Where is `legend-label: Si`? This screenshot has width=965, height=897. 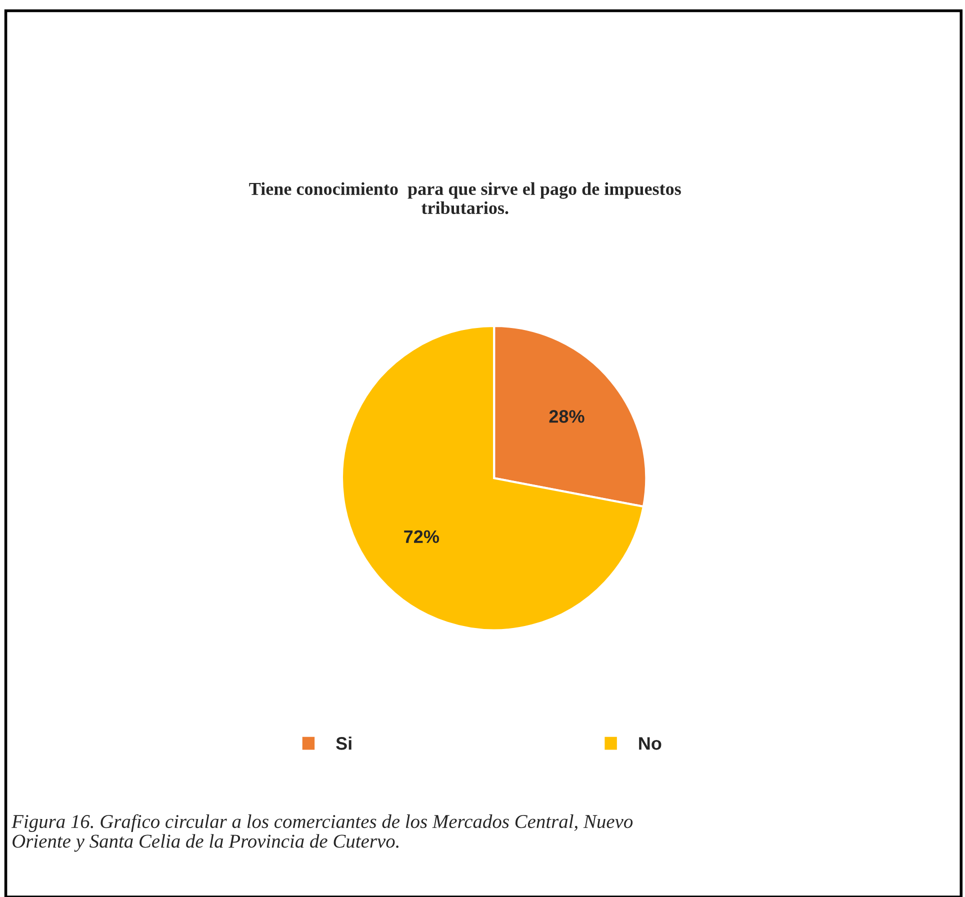 legend-label: Si is located at coordinates (344, 743).